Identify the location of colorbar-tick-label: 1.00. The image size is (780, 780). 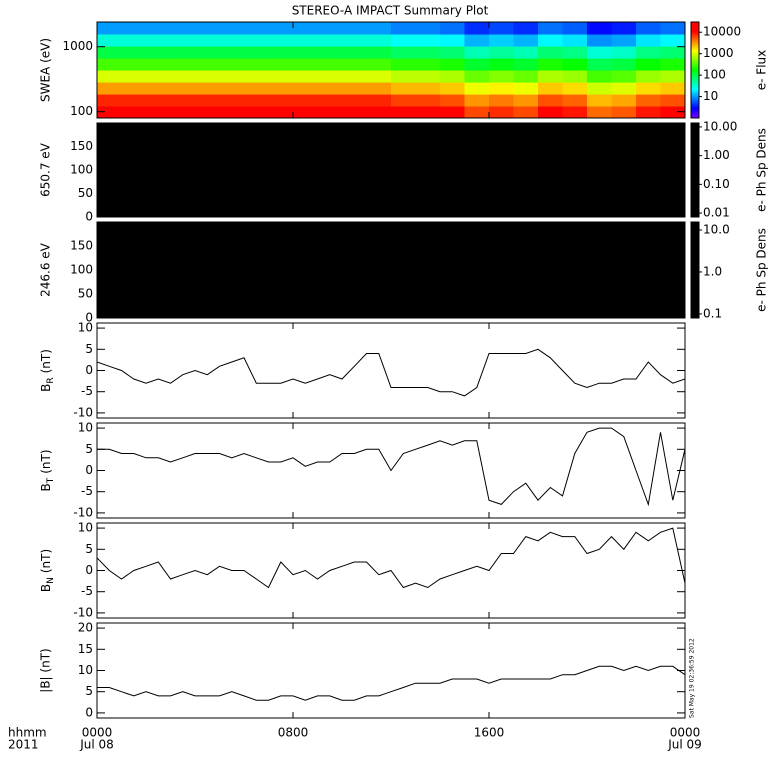
(716, 155).